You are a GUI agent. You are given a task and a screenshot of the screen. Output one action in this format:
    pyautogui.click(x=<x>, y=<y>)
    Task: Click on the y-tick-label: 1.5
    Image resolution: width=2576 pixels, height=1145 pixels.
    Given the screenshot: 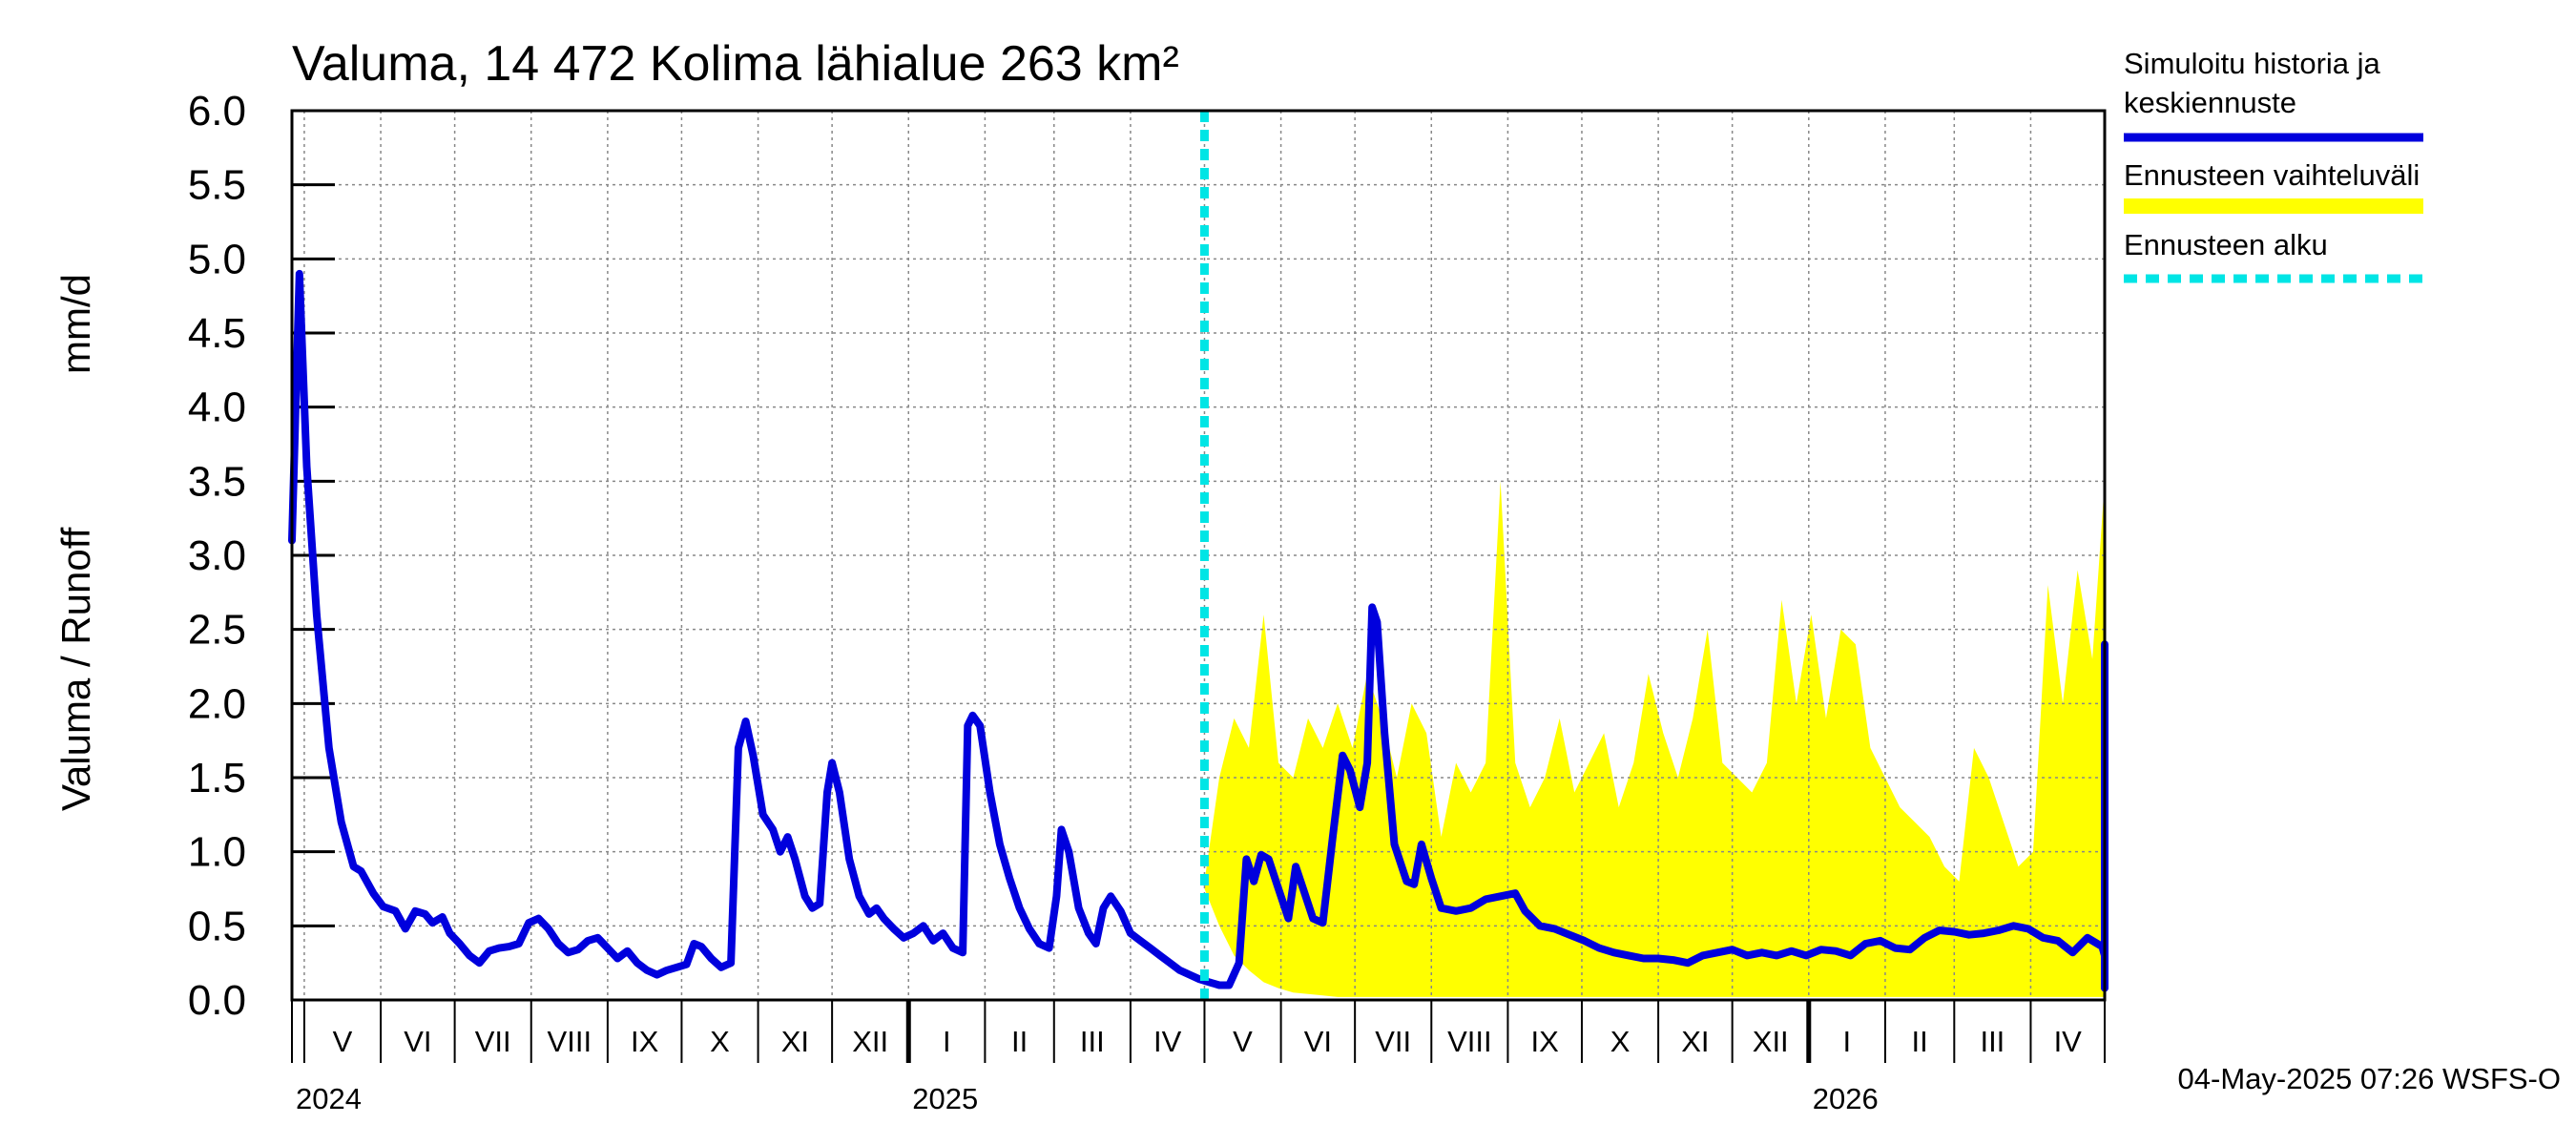 What is the action you would take?
    pyautogui.click(x=217, y=778)
    